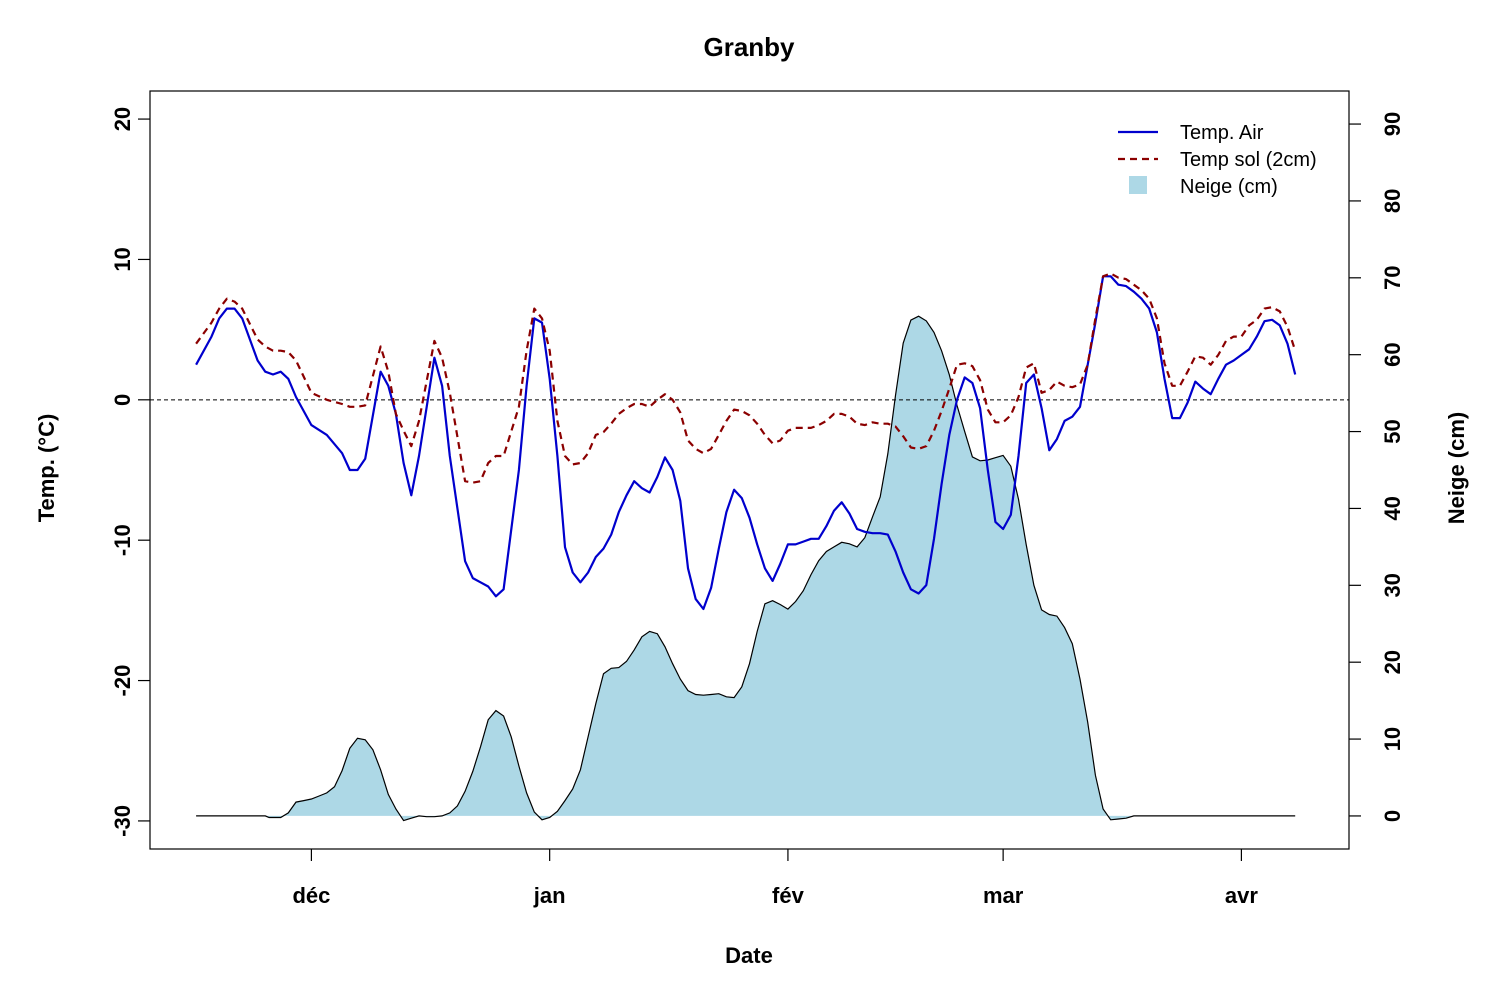 The width and height of the screenshot is (1500, 1000). I want to click on y-tick-label: -10, so click(122, 540).